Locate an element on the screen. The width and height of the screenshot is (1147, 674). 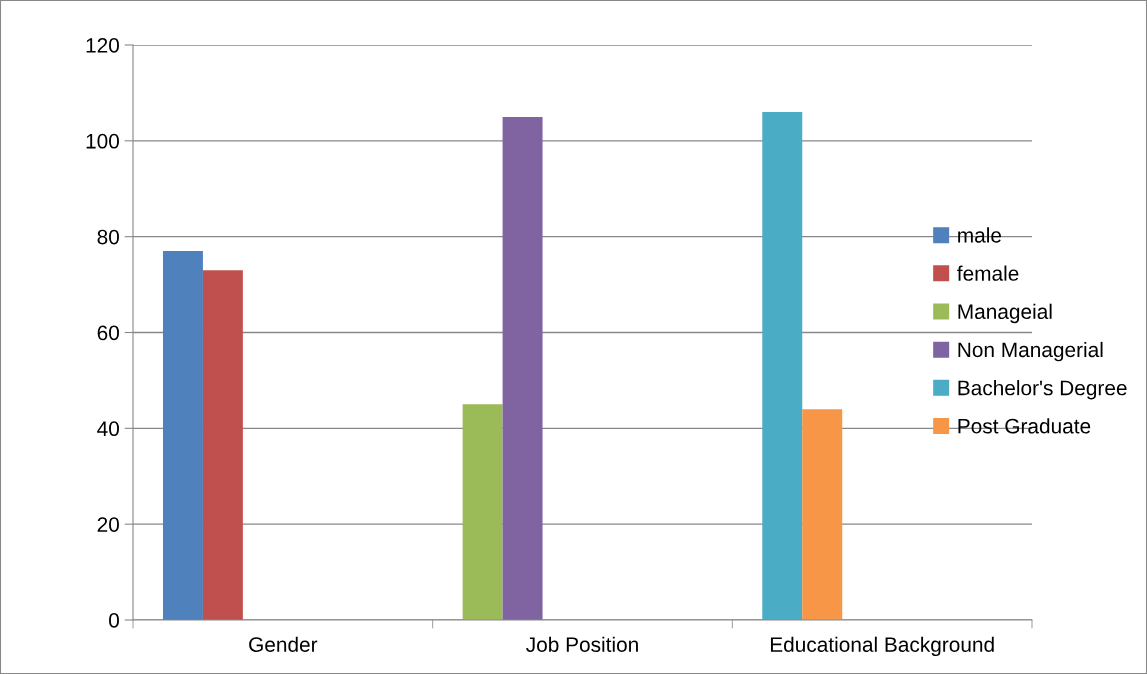
y-tick-label: 100 is located at coordinates (102, 141).